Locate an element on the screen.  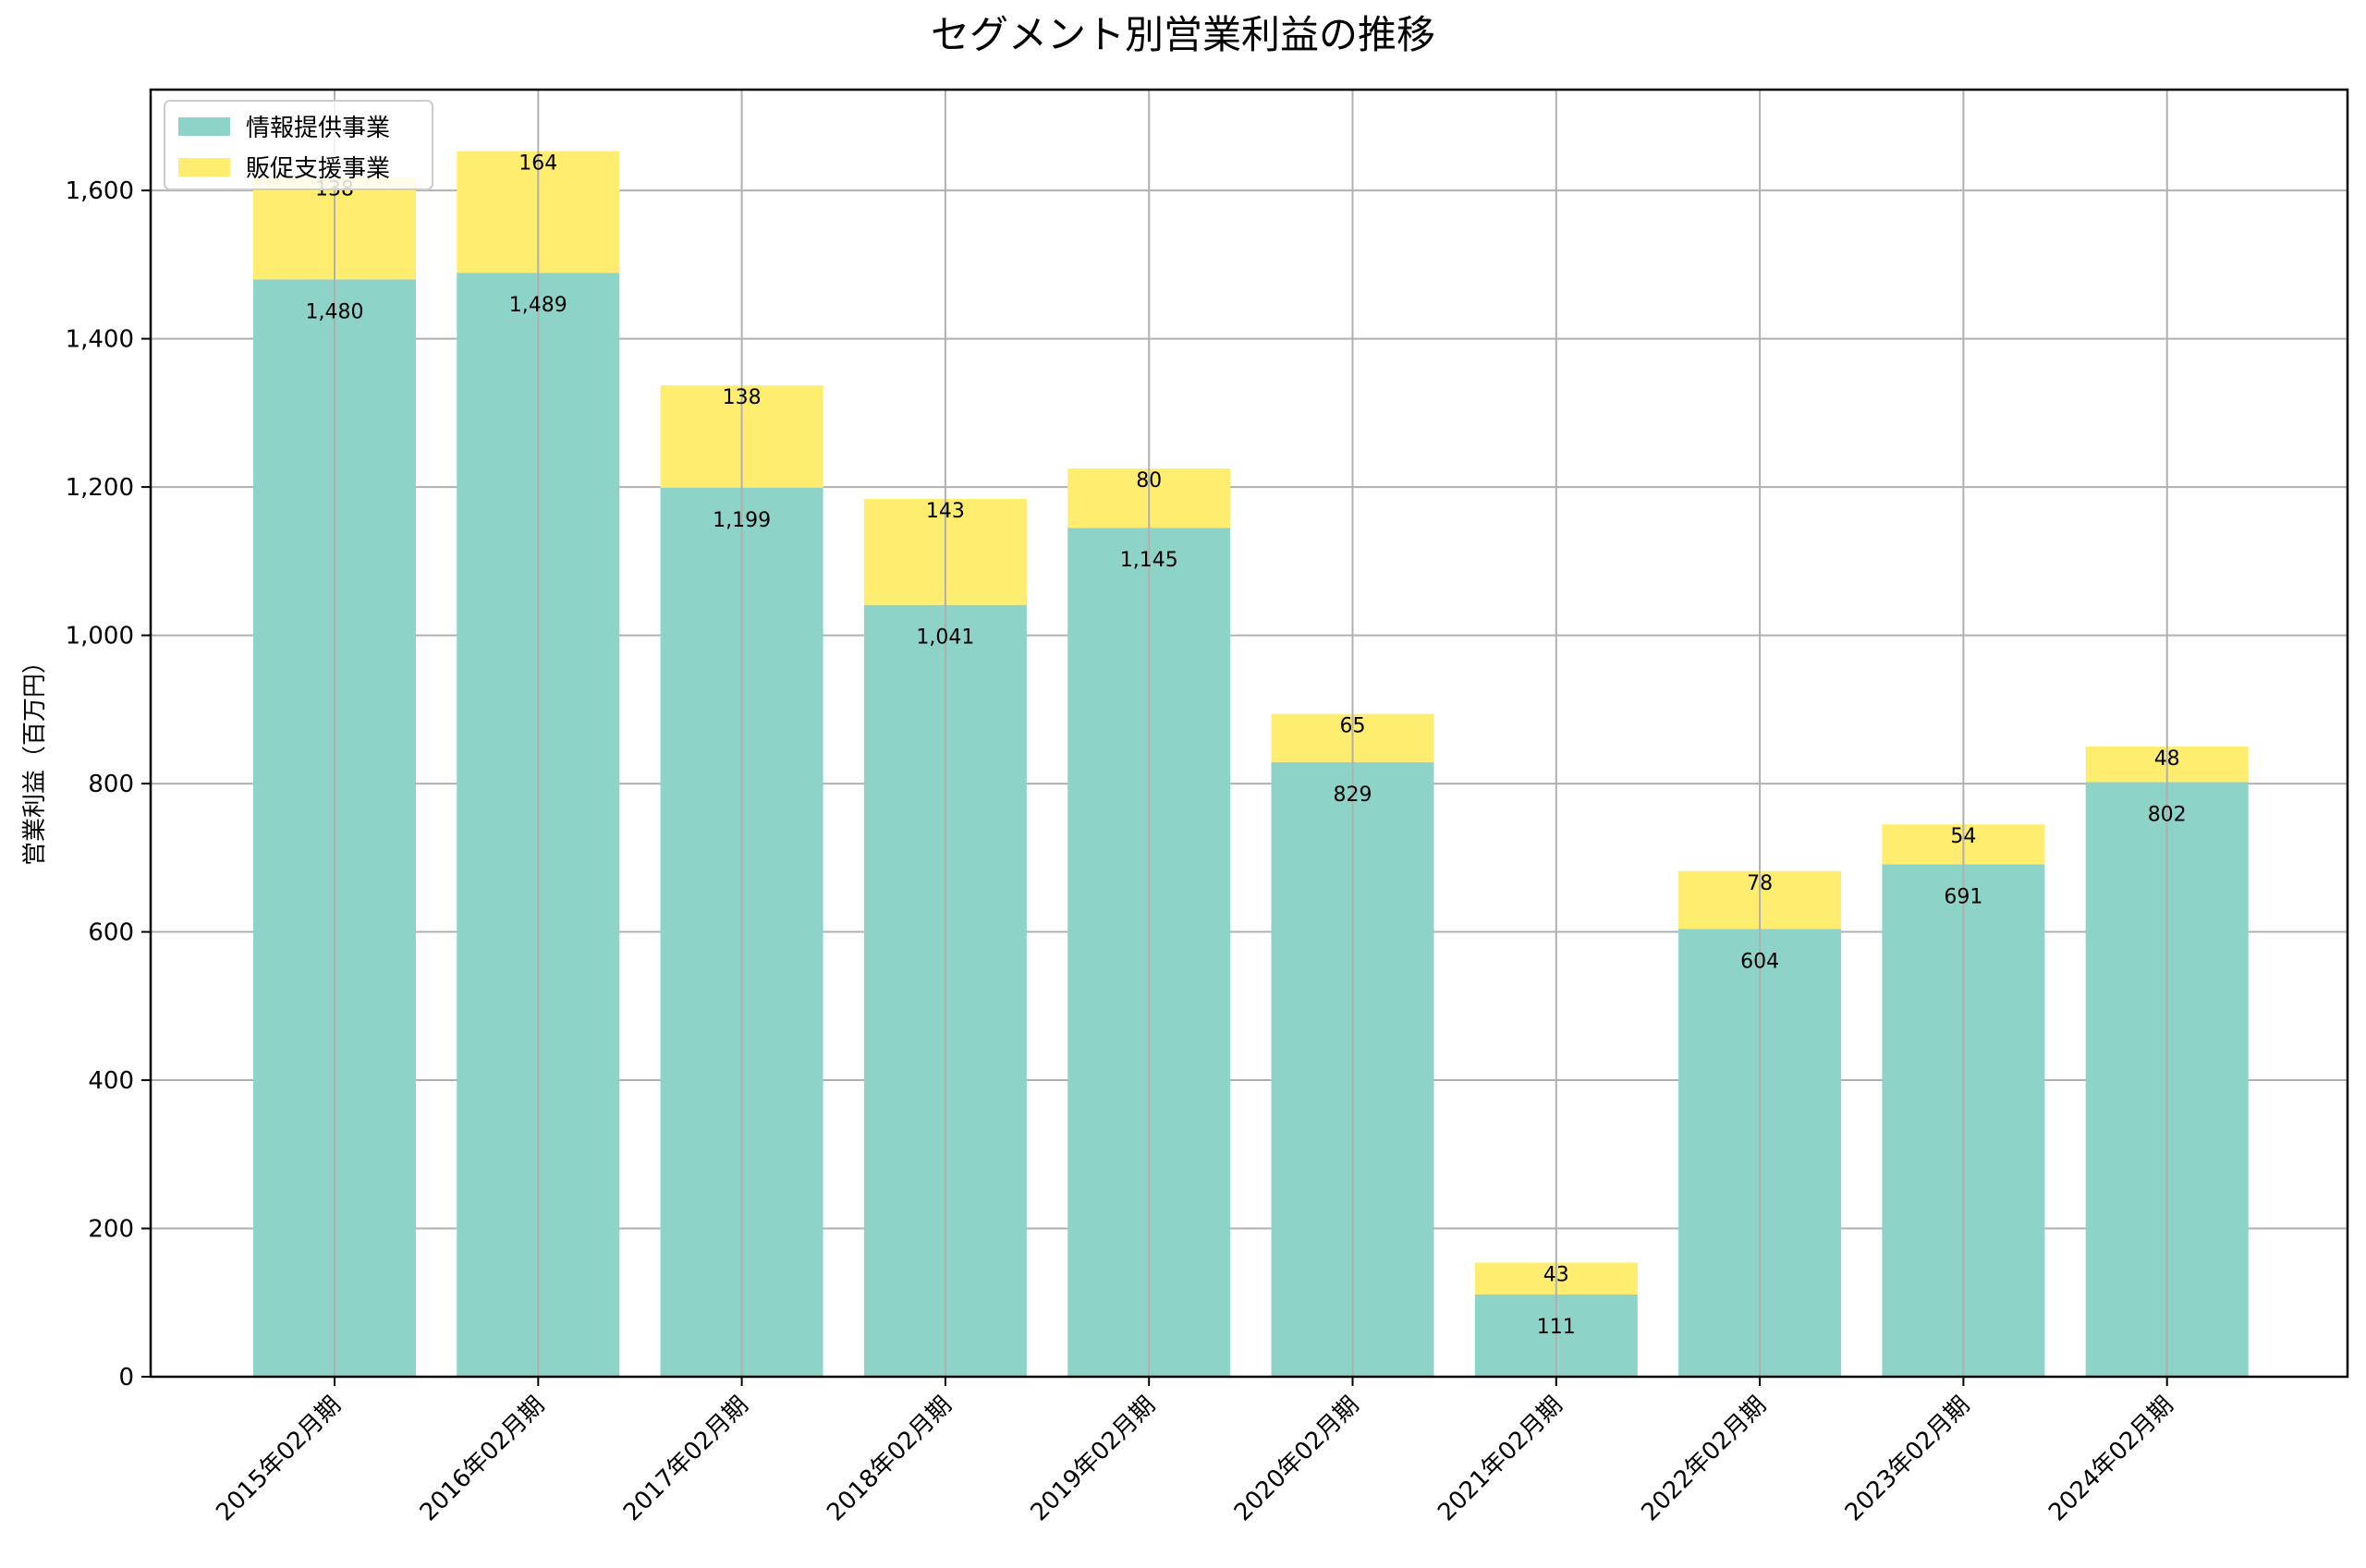
y-tick-label: 800 is located at coordinates (111, 784).